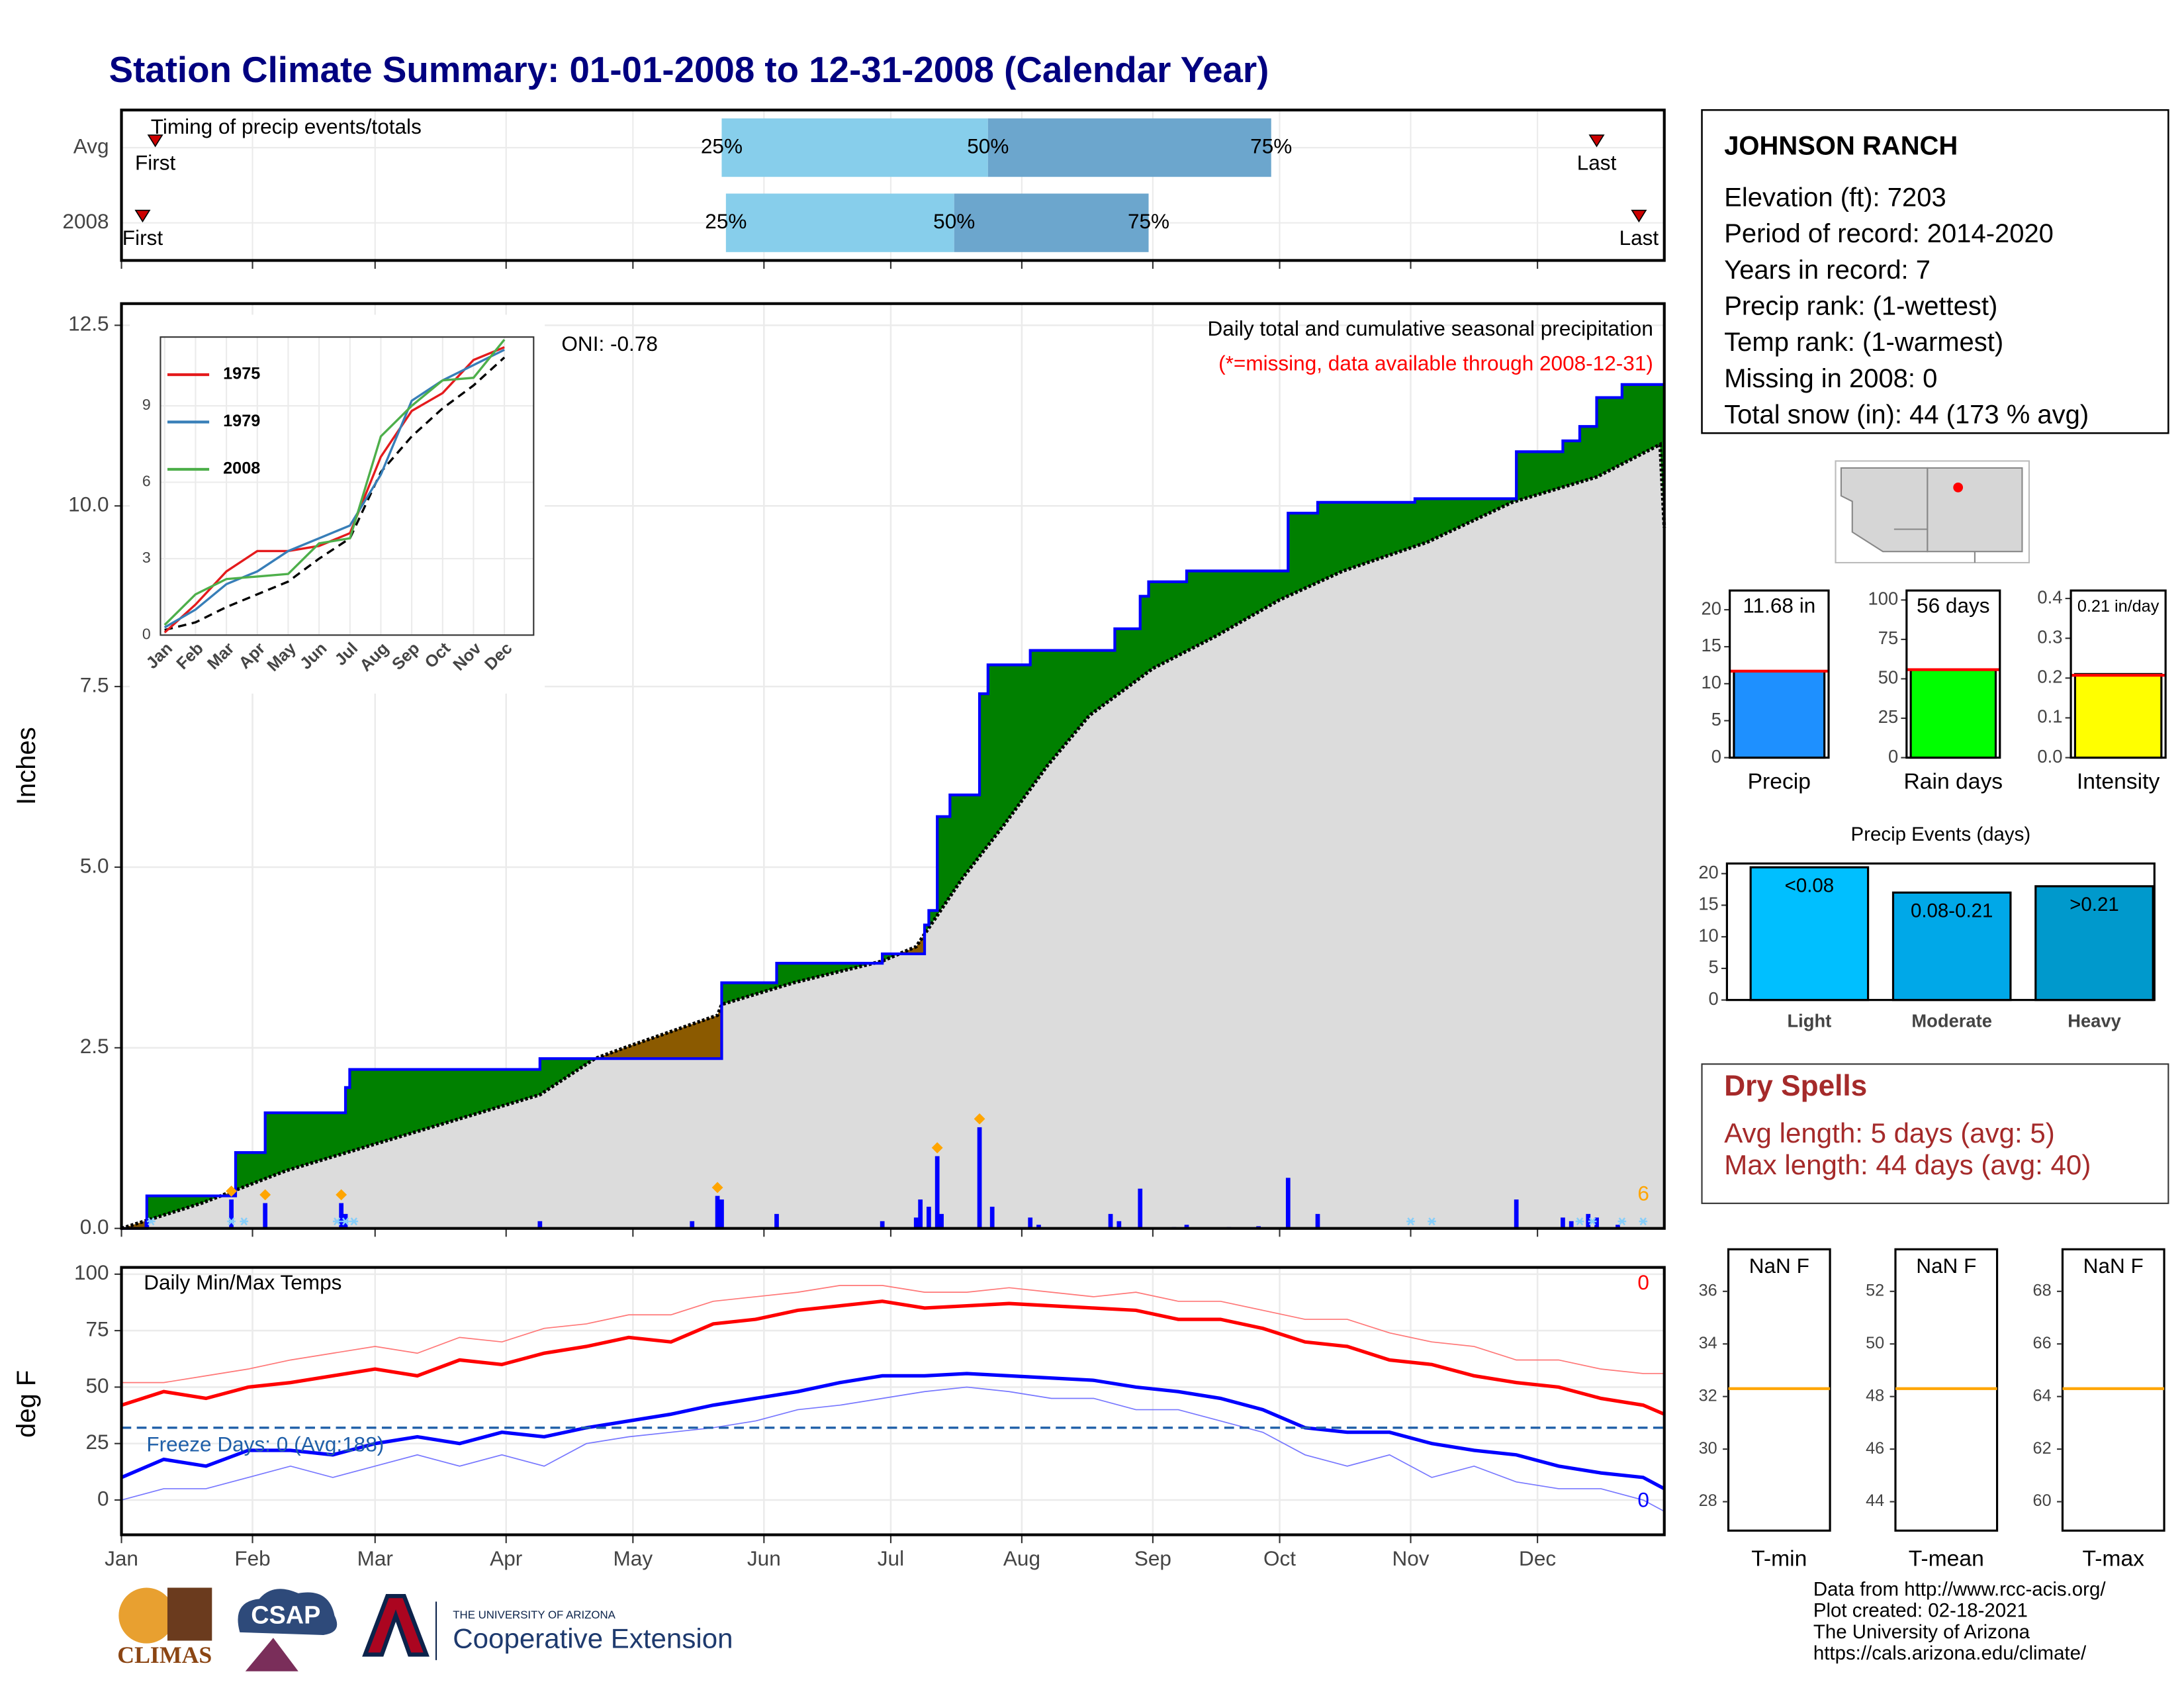 The height and width of the screenshot is (1688, 2184). Describe the element at coordinates (764, 1558) in the screenshot. I see `x-tick-label: Jun` at that location.